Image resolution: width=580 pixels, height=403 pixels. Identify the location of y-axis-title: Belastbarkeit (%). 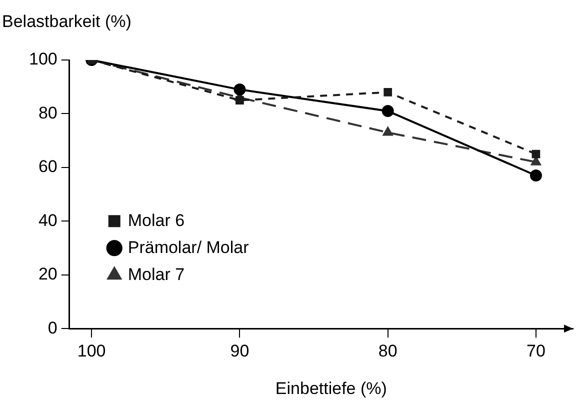
(67, 21).